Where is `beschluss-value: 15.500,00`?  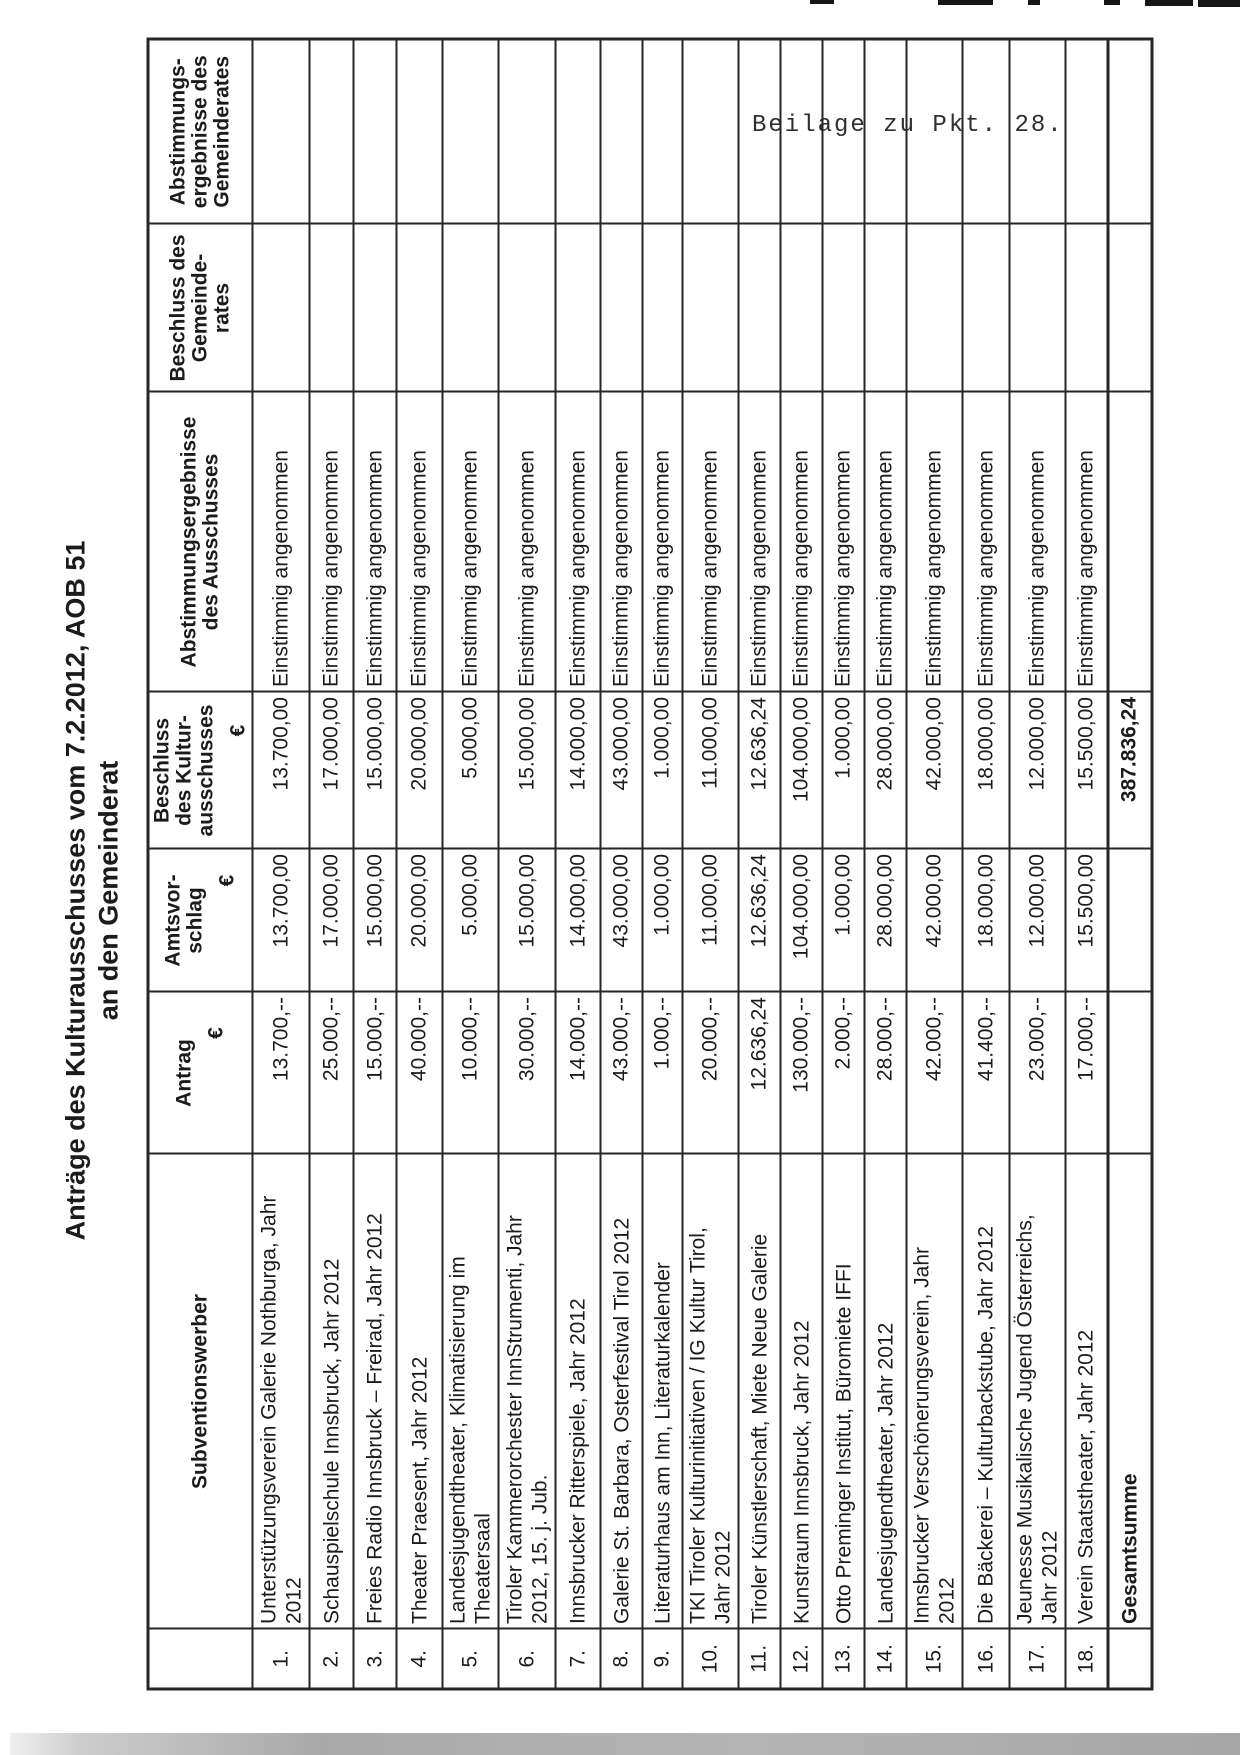
beschluss-value: 15.500,00 is located at coordinates (1086, 770).